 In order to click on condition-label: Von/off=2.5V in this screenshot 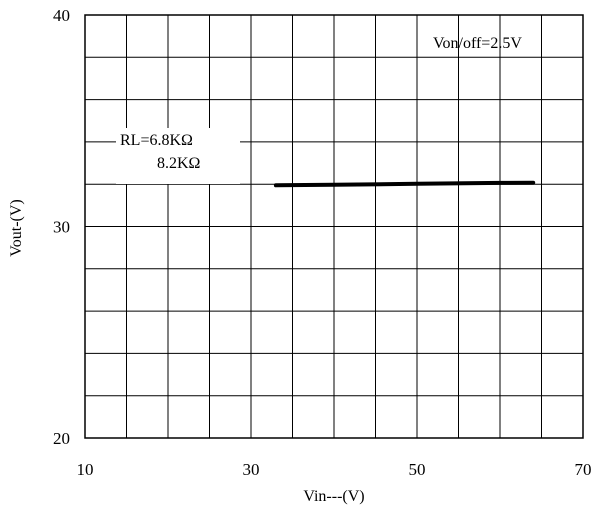, I will do `click(477, 43)`.